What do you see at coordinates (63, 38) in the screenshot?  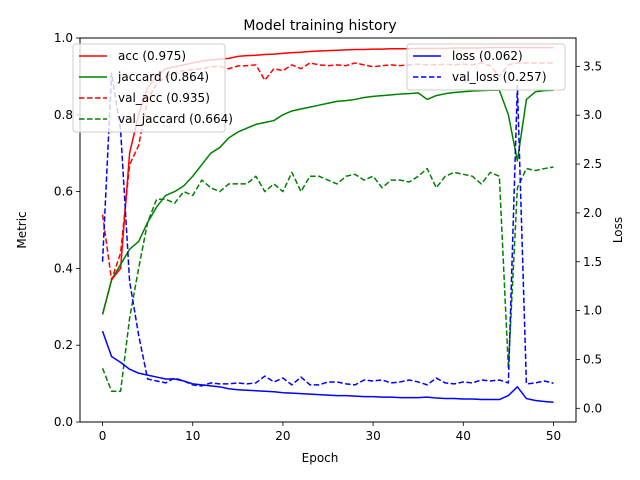 I see `left-y-tick-label: 1.0` at bounding box center [63, 38].